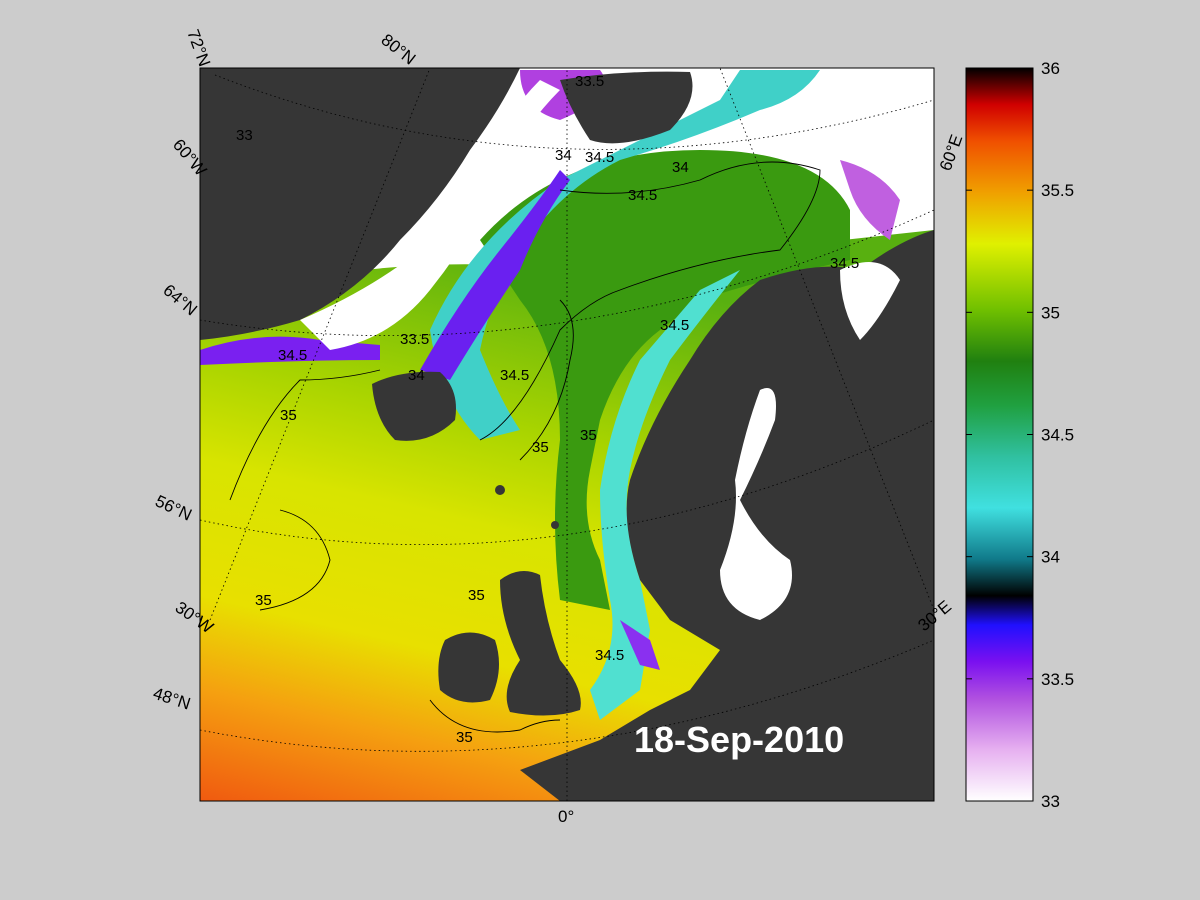  Describe the element at coordinates (468, 667) in the screenshot. I see `ireland-land` at that location.